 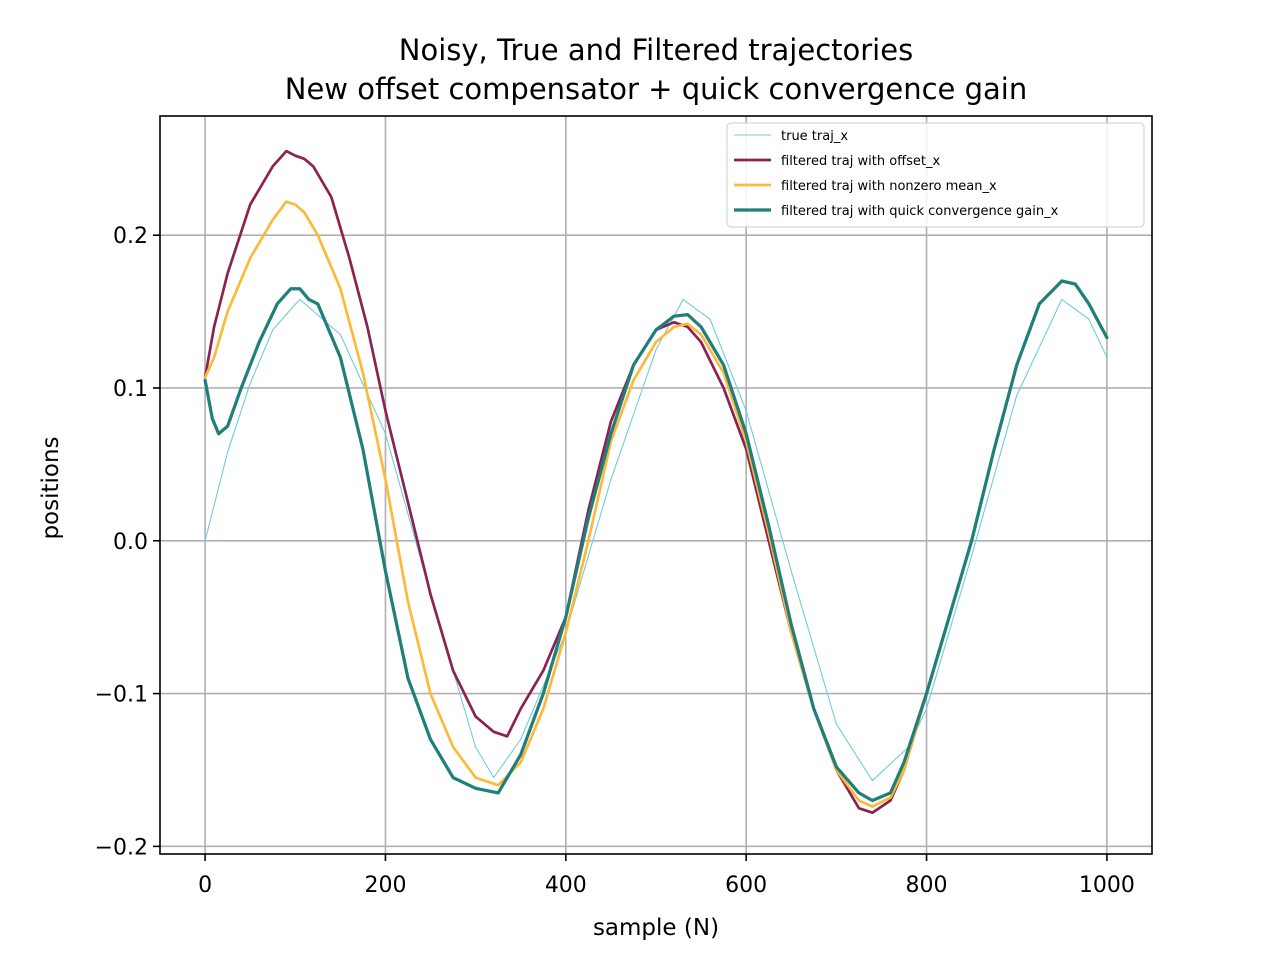 I want to click on y-tick-label: 0.1, so click(x=130, y=389).